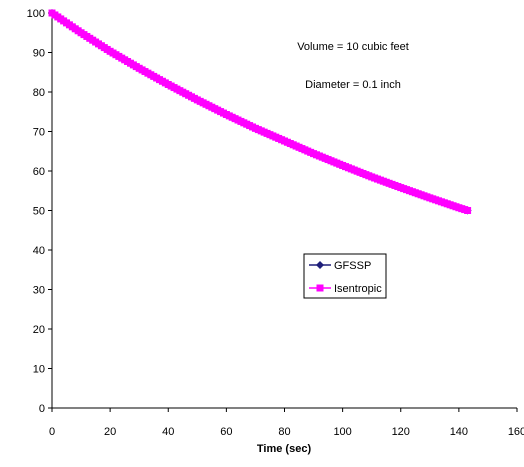  I want to click on y-tick-label-50: 50, so click(39, 212).